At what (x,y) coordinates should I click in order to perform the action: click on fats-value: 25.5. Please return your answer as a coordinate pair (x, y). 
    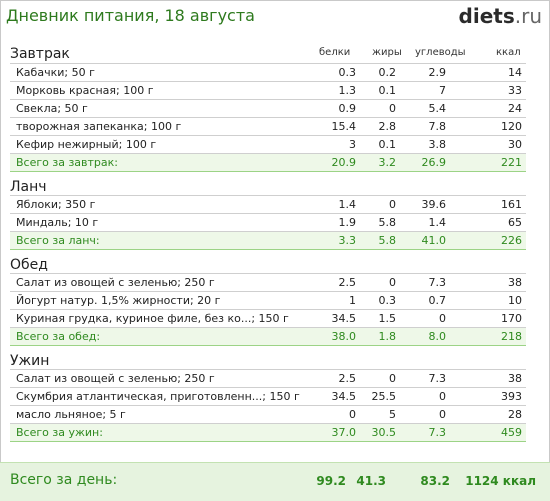
    Looking at the image, I should click on (384, 396).